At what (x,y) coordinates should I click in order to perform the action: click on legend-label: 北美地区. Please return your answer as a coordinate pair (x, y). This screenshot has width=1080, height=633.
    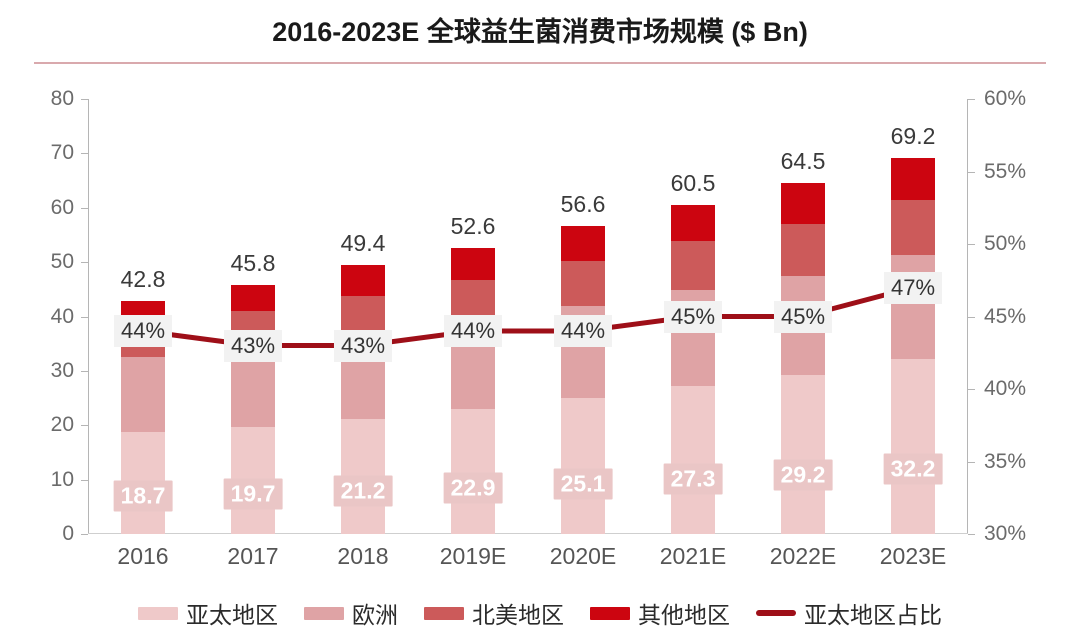
    Looking at the image, I should click on (518, 615).